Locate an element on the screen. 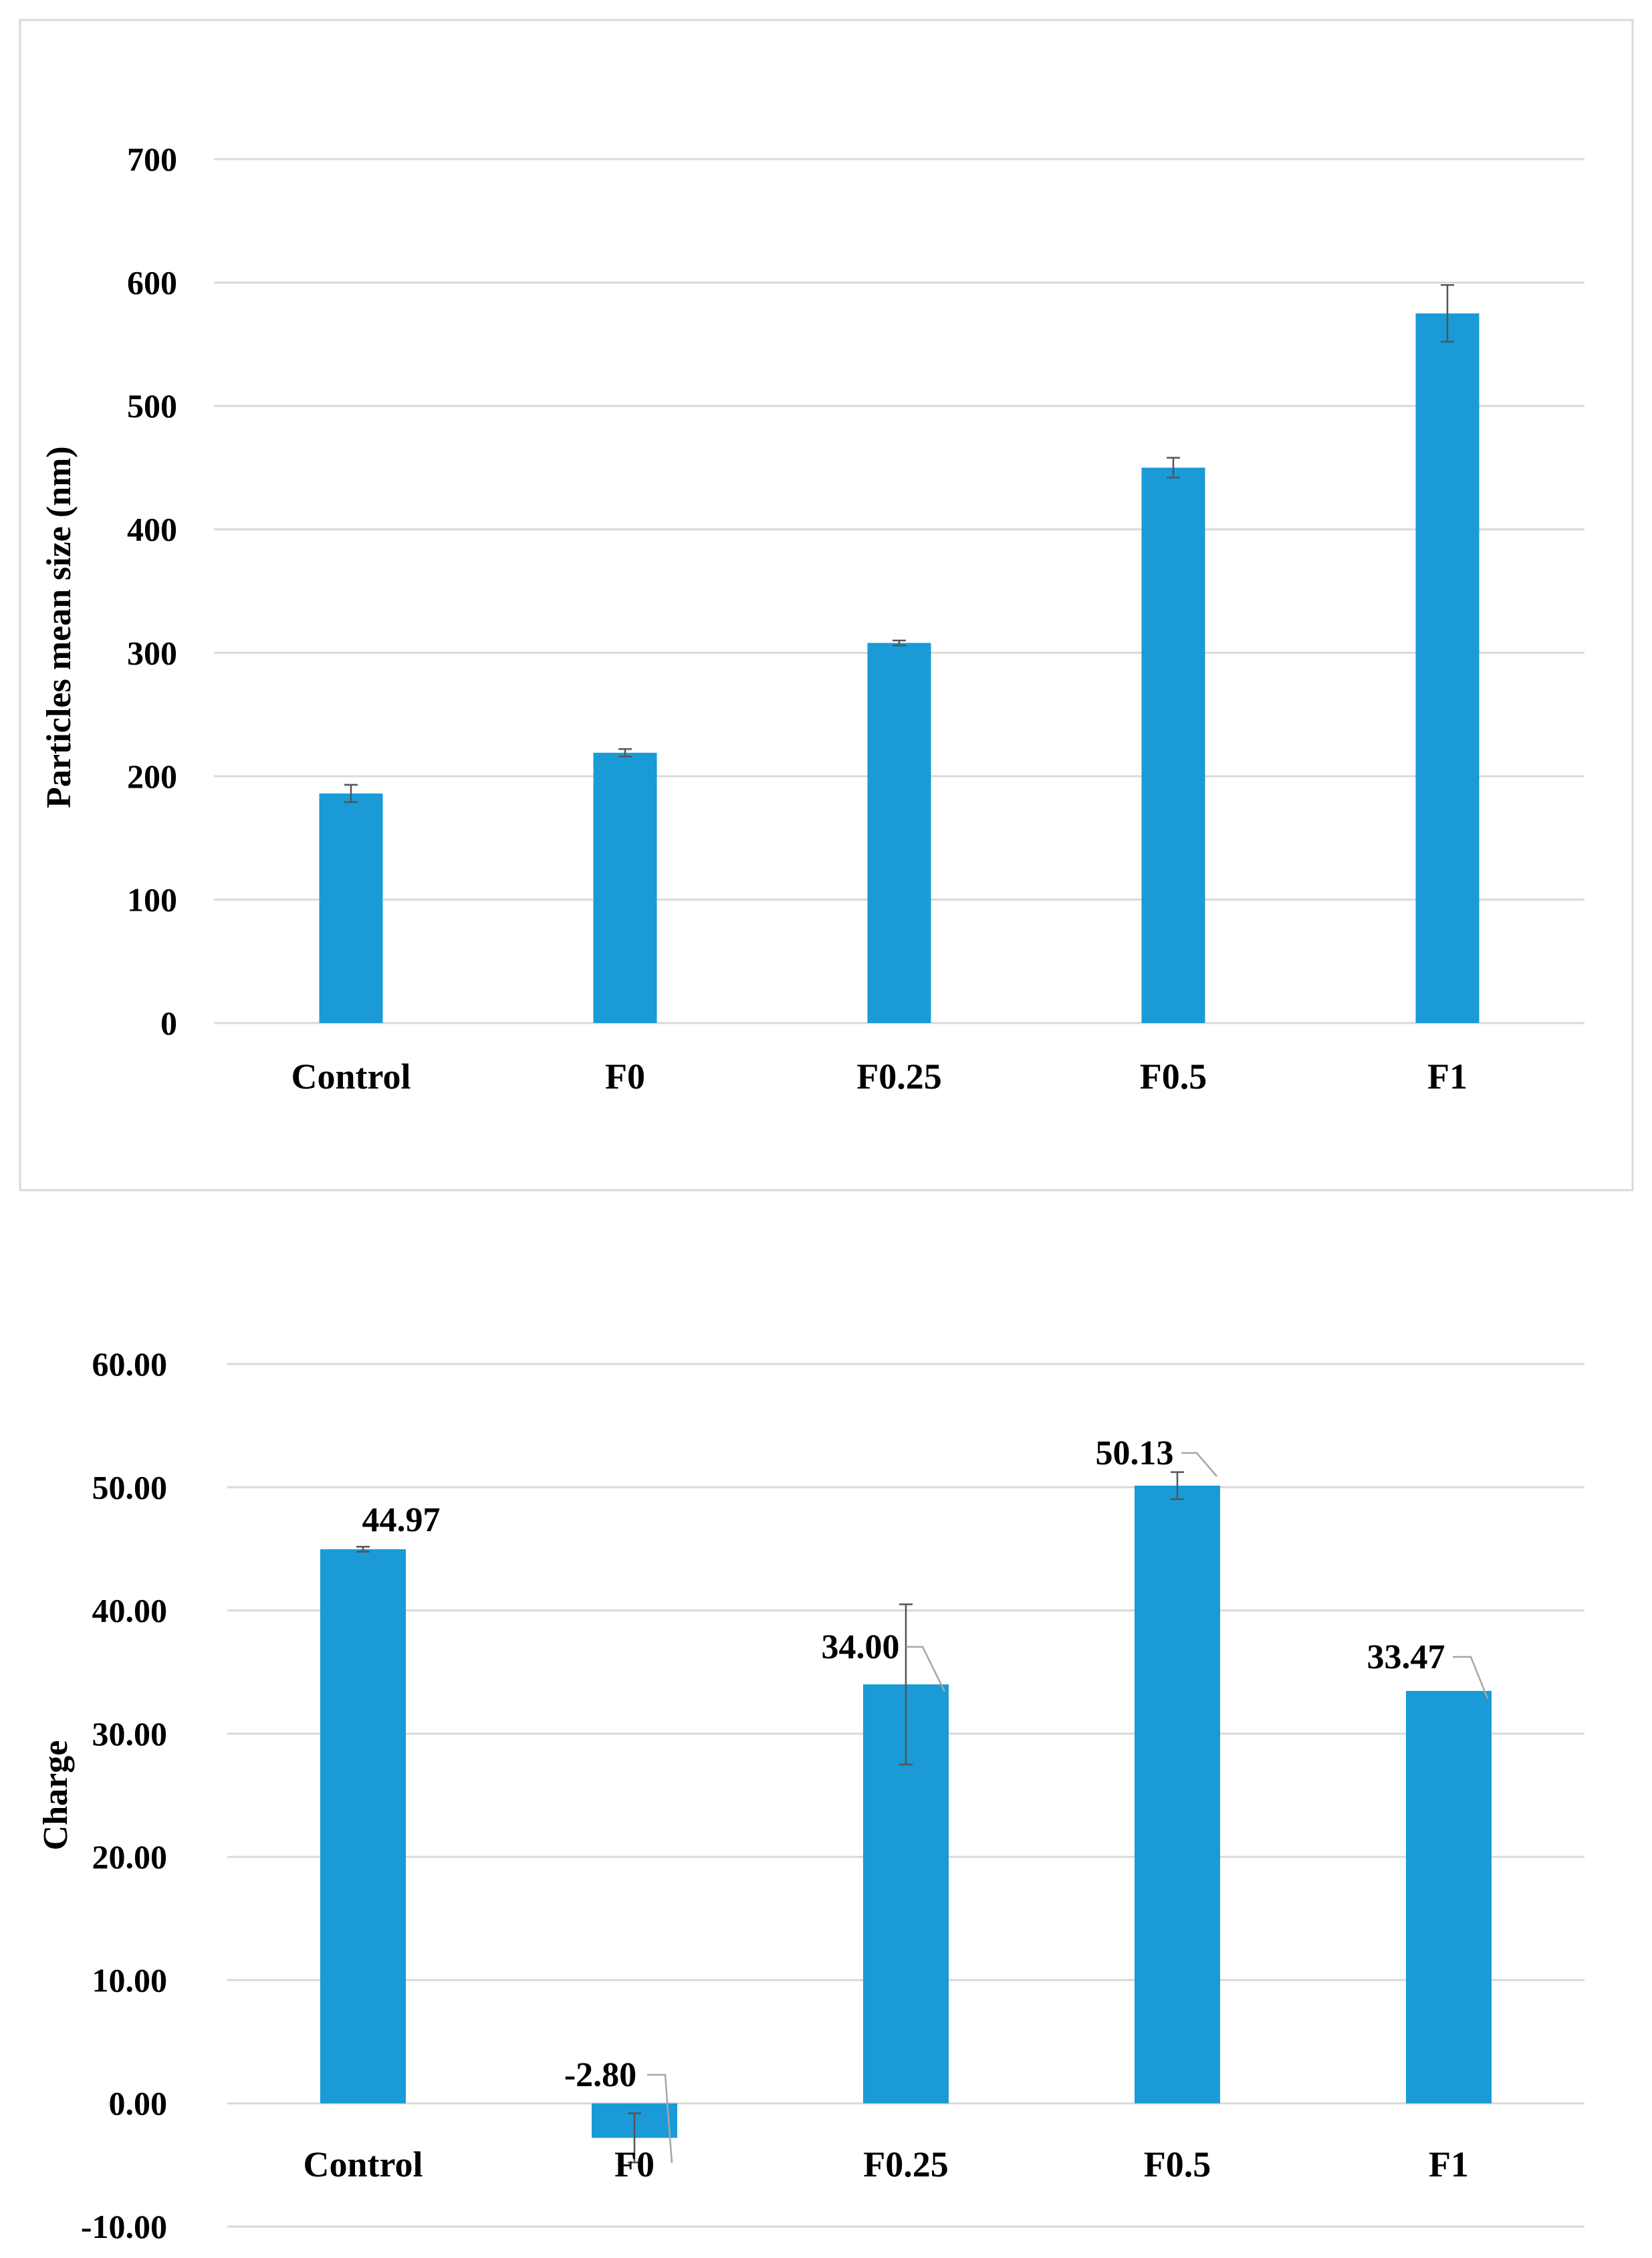 This screenshot has width=1652, height=2258. charge-y-tick-label: 30.00 is located at coordinates (130, 1734).